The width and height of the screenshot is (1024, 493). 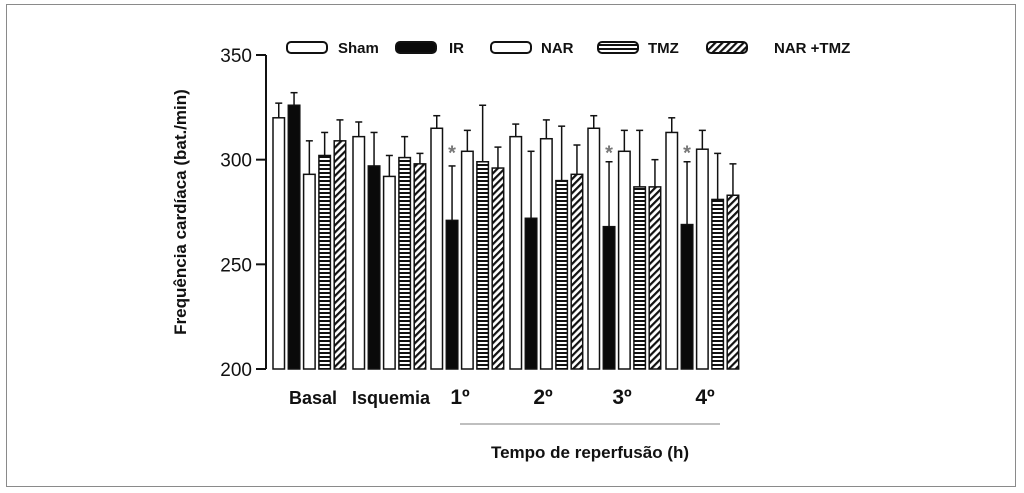 I want to click on x-tick-label: 4º, so click(x=705, y=397).